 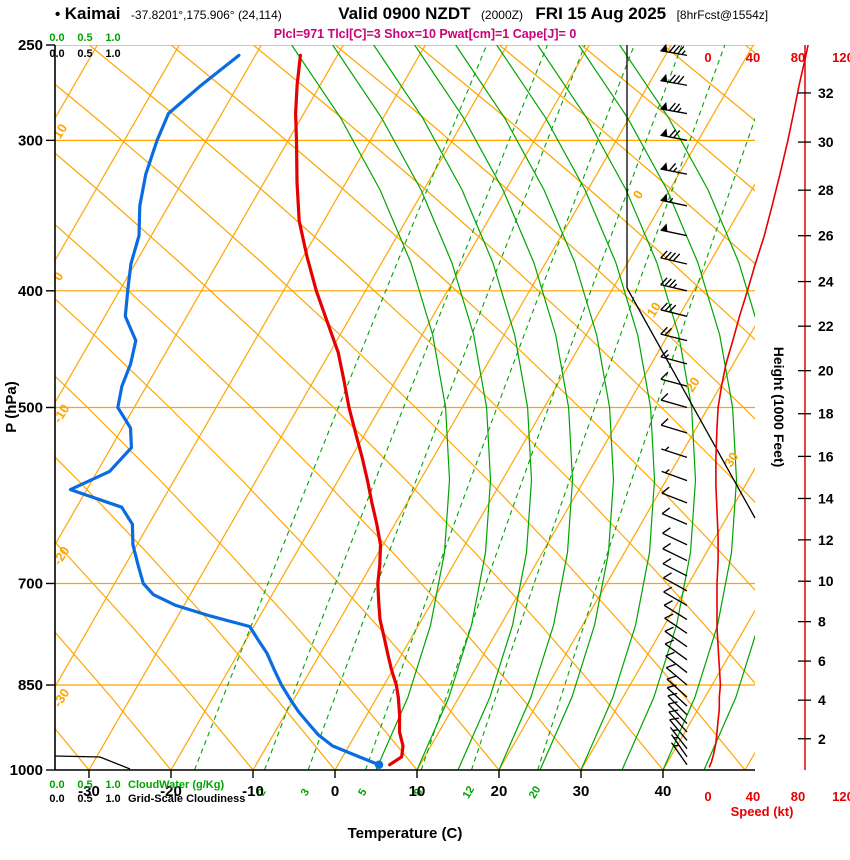 What do you see at coordinates (405, 833) in the screenshot?
I see `temperature-axis-title: Temperature (C)` at bounding box center [405, 833].